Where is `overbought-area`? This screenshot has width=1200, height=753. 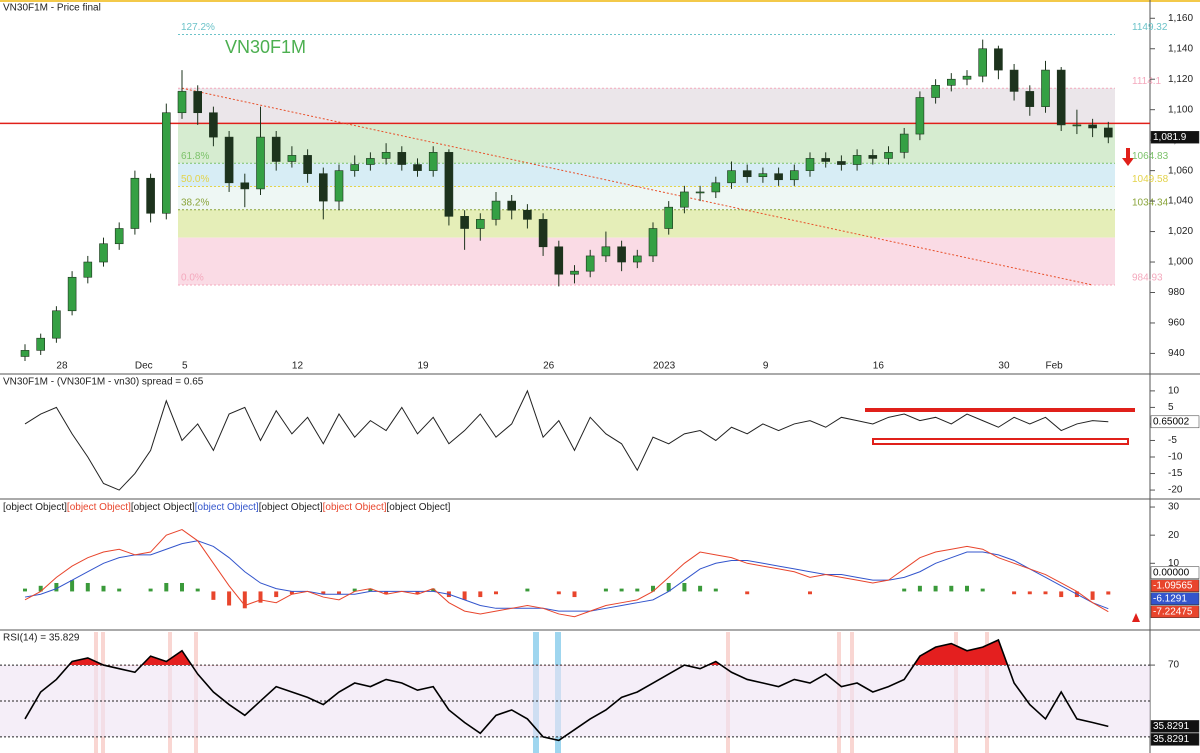 overbought-area is located at coordinates (567, 652).